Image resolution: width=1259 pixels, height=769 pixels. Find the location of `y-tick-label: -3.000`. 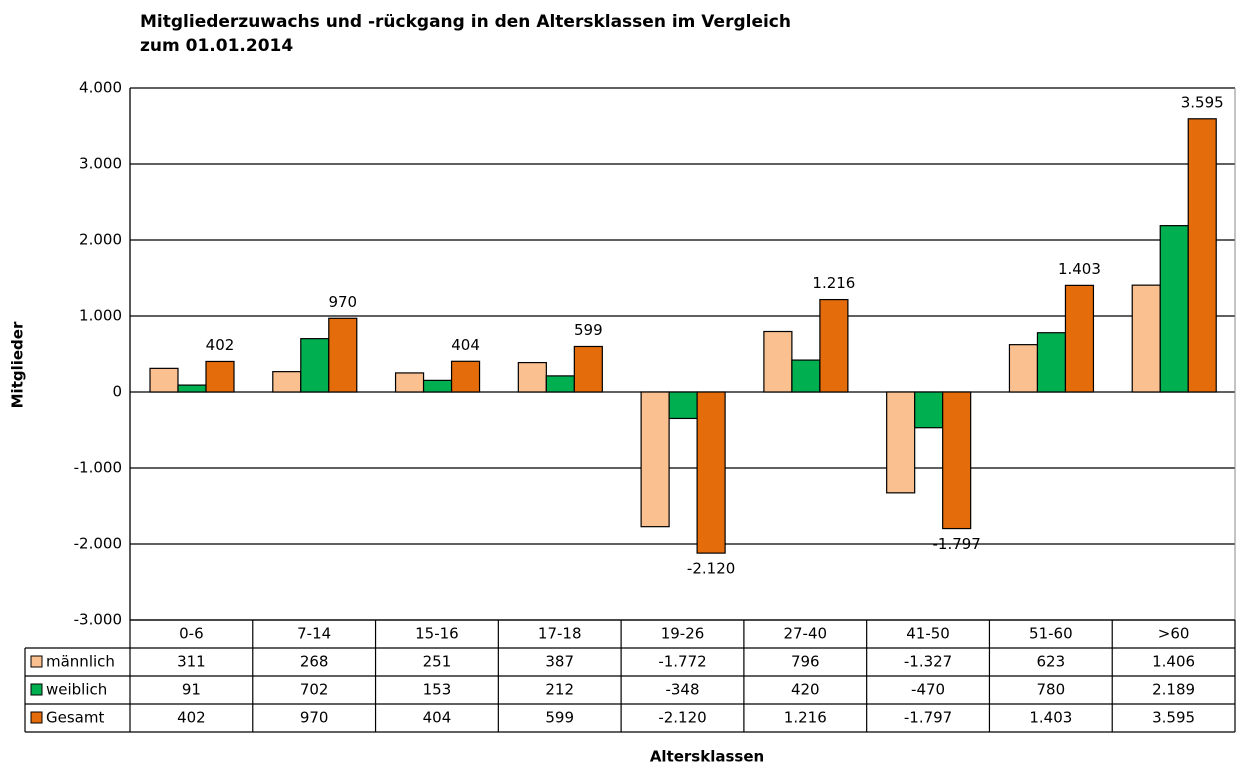

y-tick-label: -3.000 is located at coordinates (98, 620).